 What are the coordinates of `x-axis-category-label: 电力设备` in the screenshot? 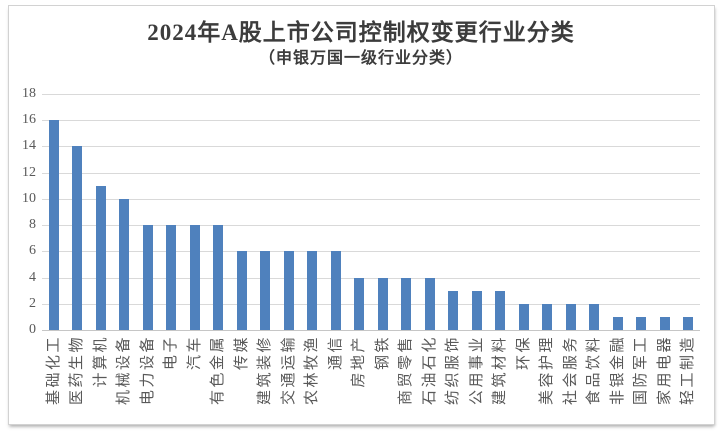 It's located at (147, 370).